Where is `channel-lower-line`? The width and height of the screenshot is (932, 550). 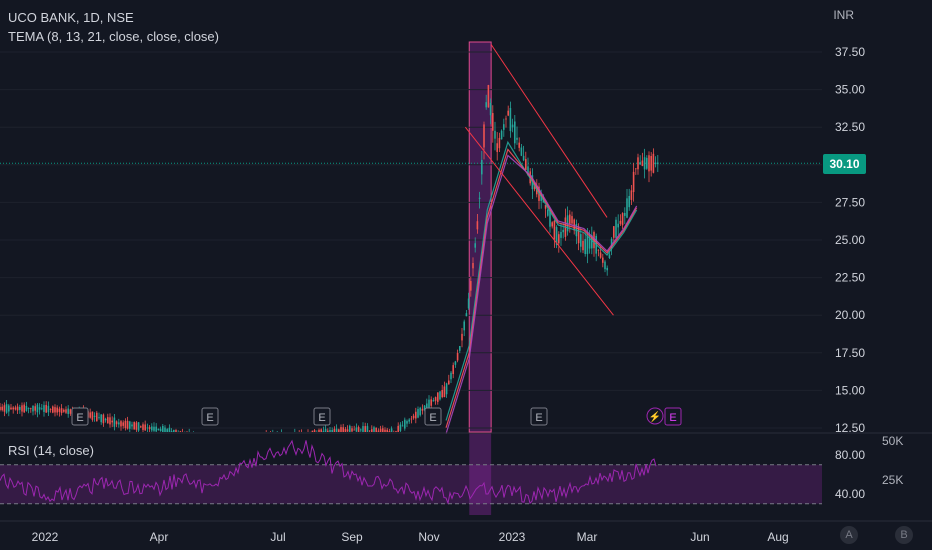
channel-lower-line is located at coordinates (539, 221).